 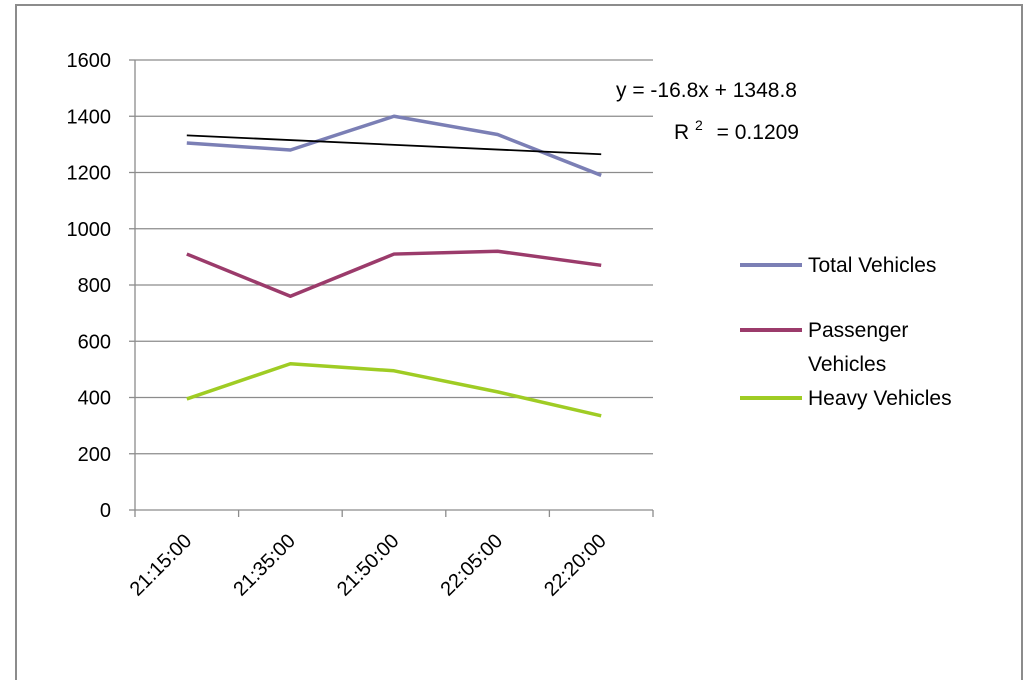 What do you see at coordinates (89, 61) in the screenshot?
I see `y-tick-label: 1600` at bounding box center [89, 61].